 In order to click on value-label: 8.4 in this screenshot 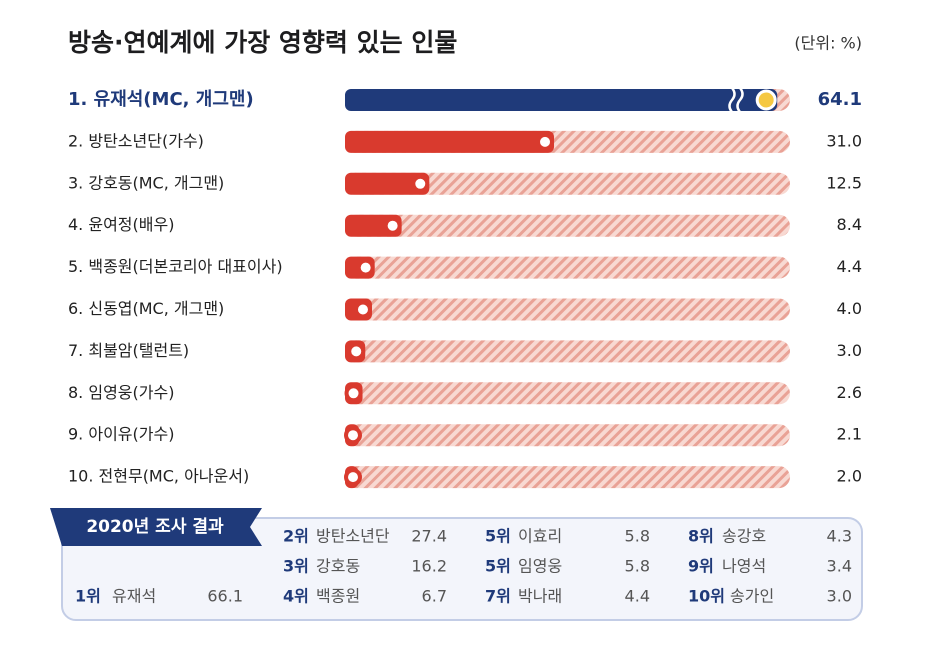, I will do `click(849, 224)`.